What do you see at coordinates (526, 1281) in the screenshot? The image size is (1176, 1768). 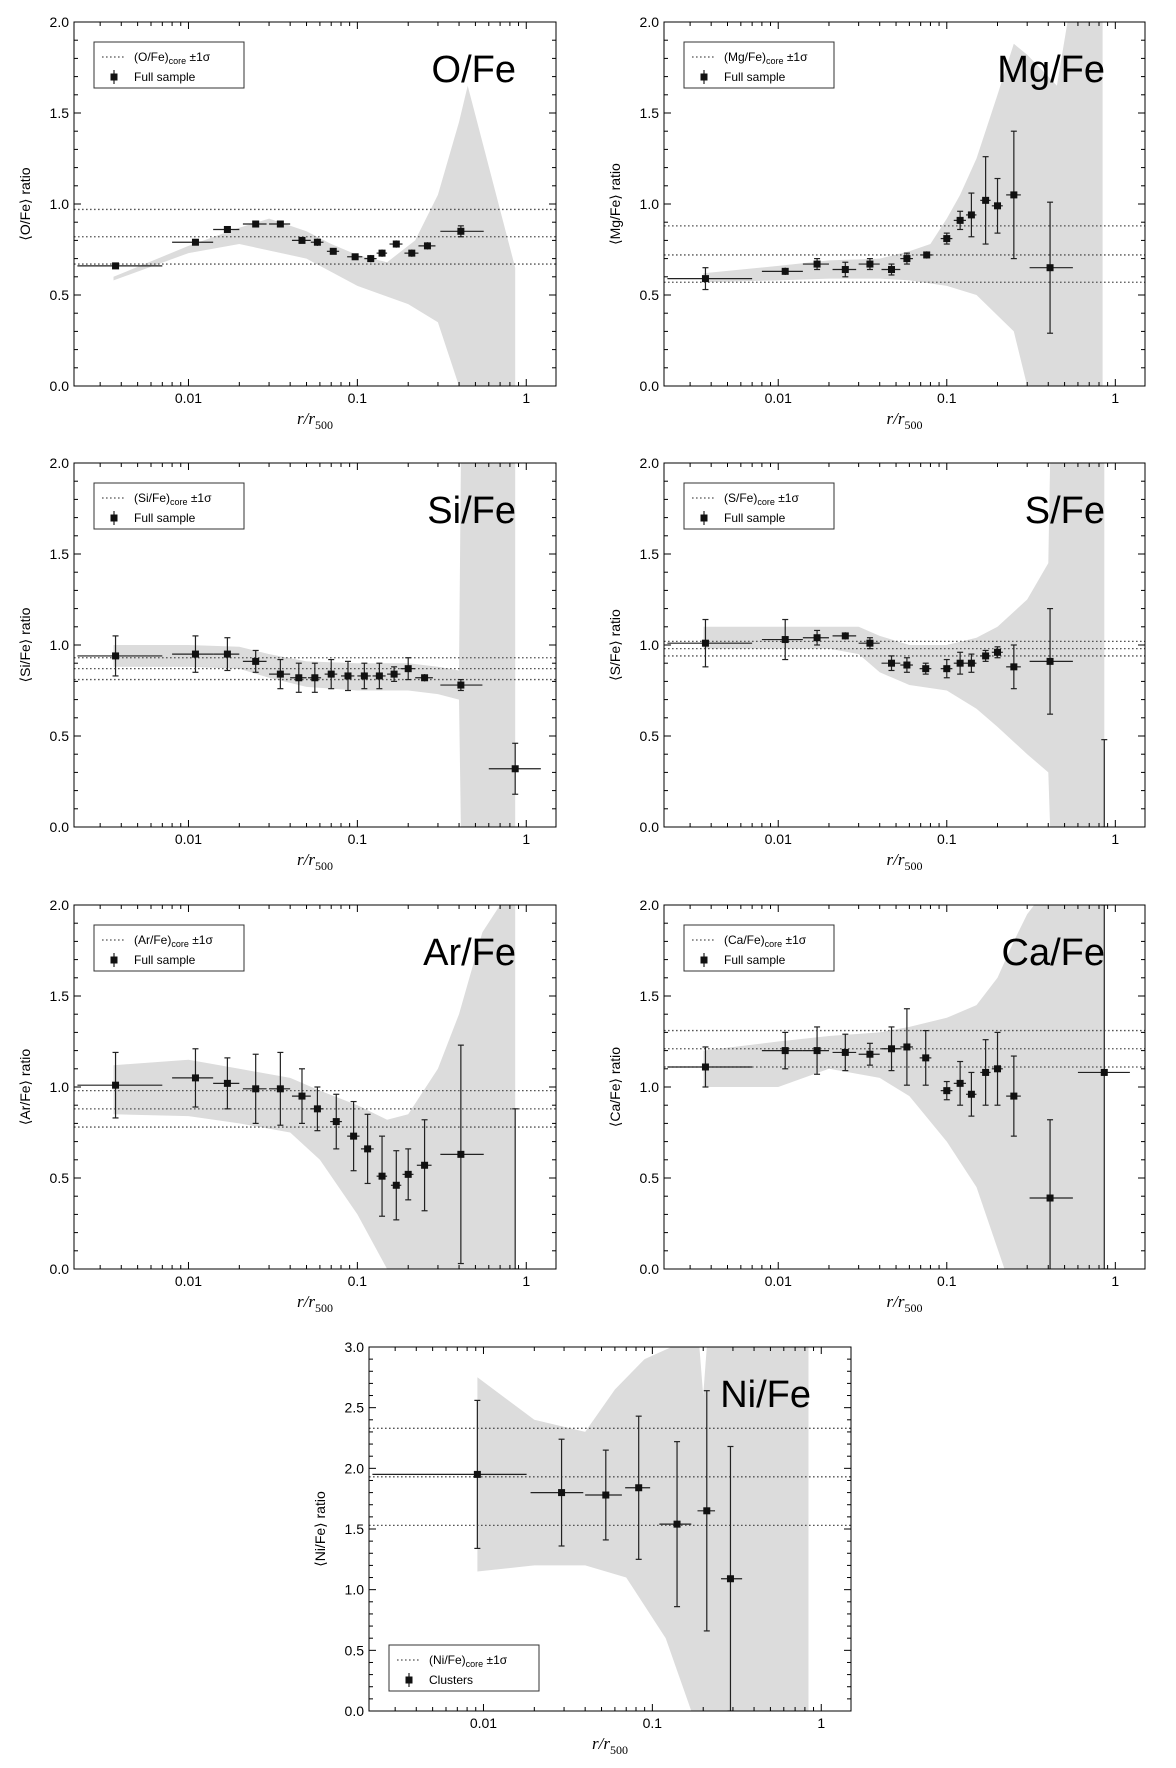 I see `x-tick-label: 1` at bounding box center [526, 1281].